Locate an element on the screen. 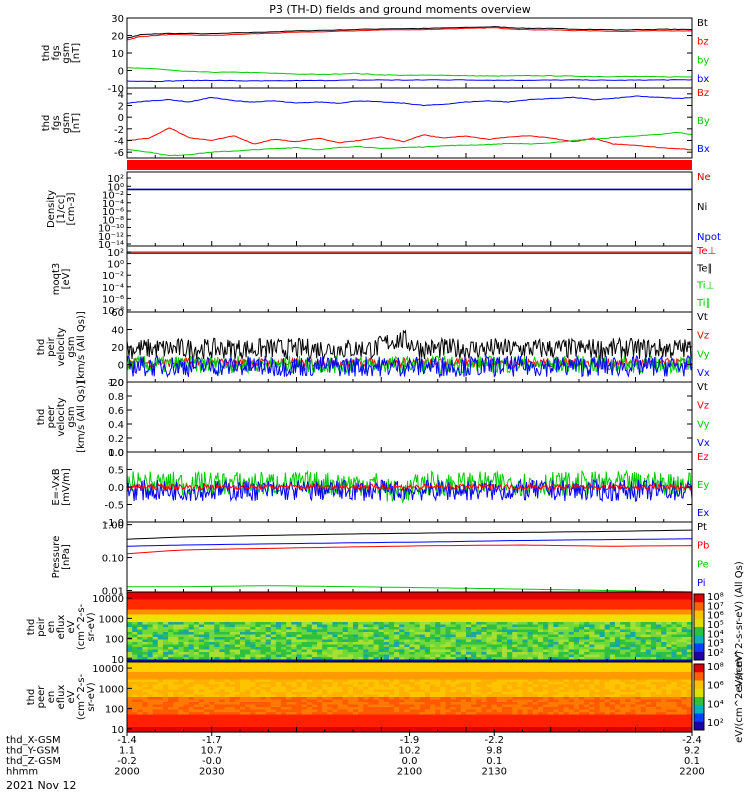 The image size is (750, 800). y-axis-label-line: (cm^2-s- is located at coordinates (81, 626).